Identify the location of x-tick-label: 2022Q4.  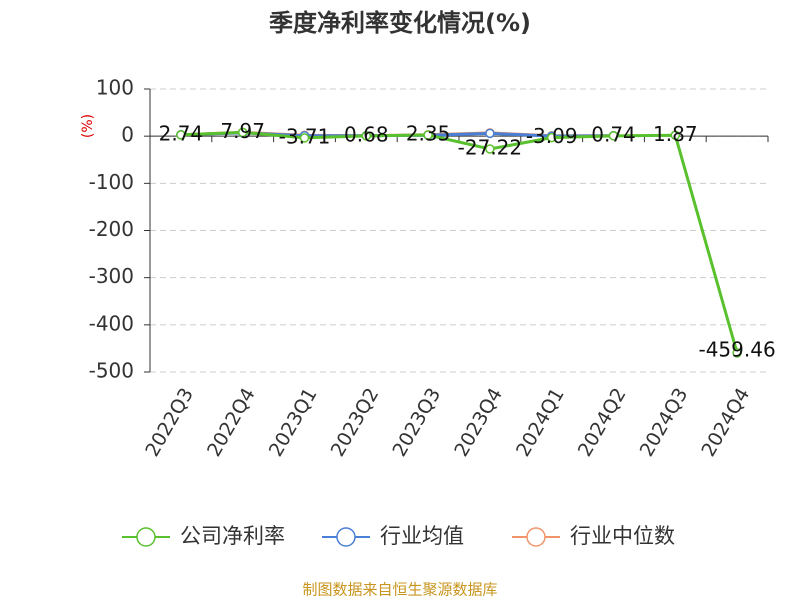
(231, 422).